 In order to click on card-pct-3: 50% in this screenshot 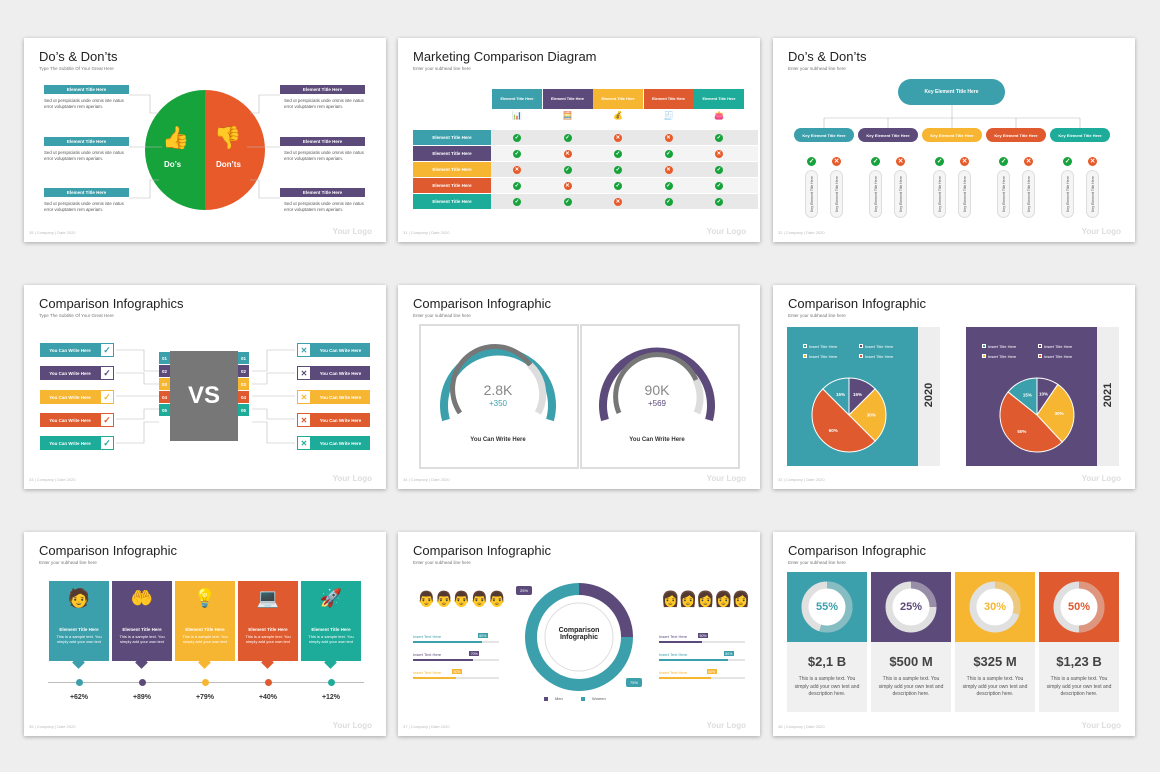, I will do `click(1079, 607)`.